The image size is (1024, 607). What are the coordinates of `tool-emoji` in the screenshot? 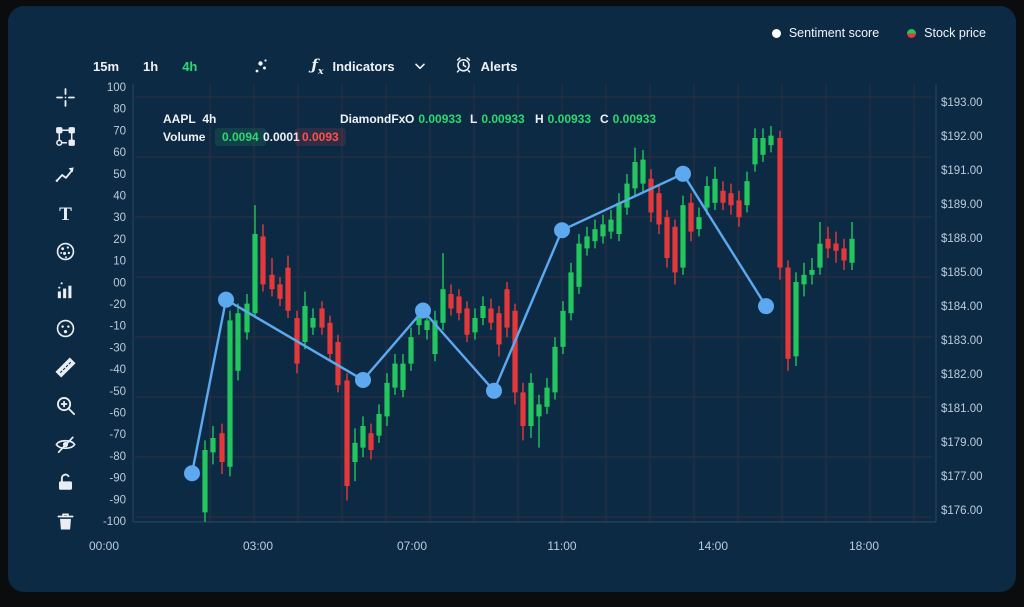 It's located at (65, 328).